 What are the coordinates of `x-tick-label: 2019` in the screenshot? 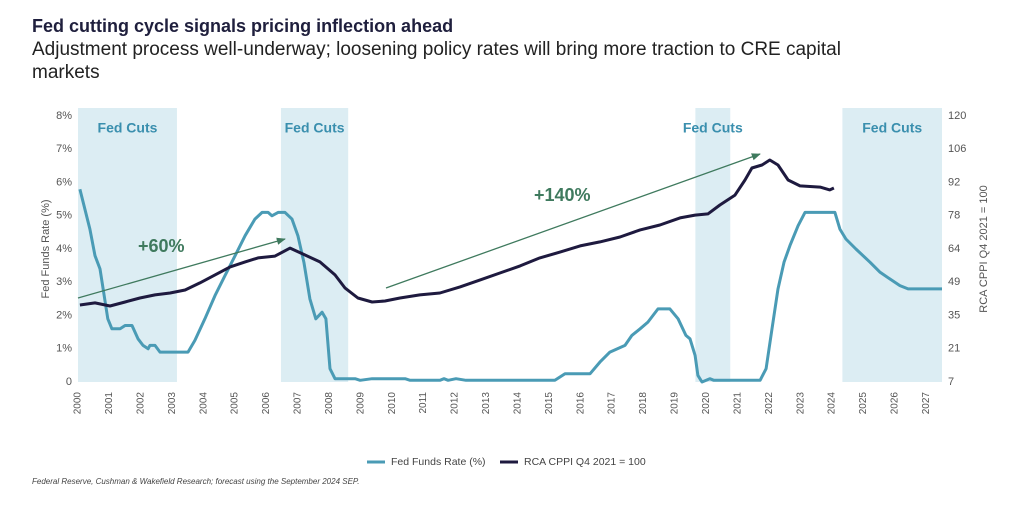 It's located at (675, 403).